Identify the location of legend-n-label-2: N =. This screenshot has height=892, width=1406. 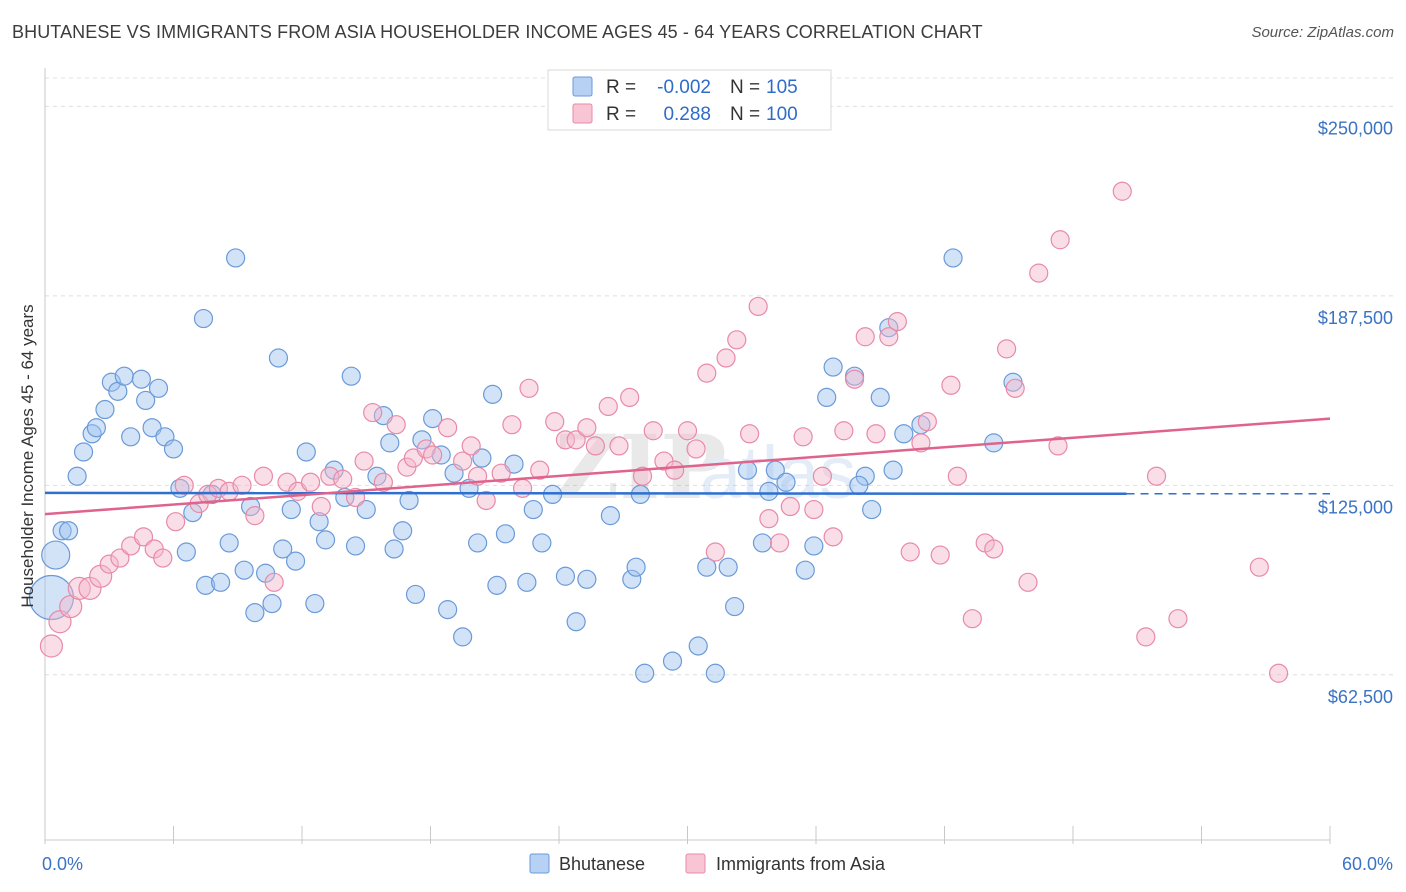
(745, 114).